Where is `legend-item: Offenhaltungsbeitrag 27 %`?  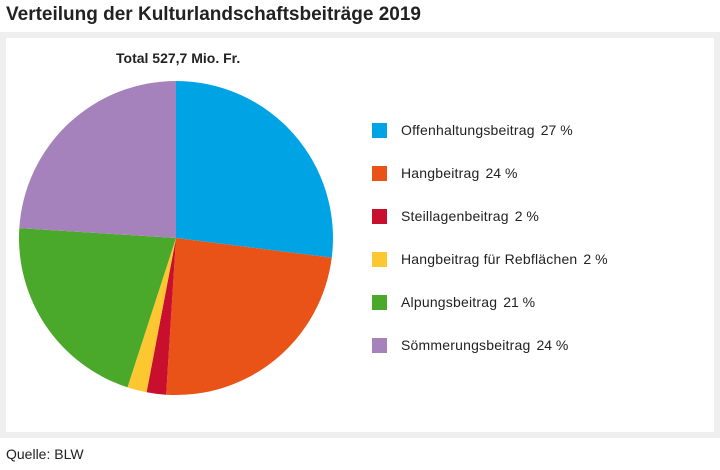 legend-item: Offenhaltungsbeitrag 27 % is located at coordinates (490, 143).